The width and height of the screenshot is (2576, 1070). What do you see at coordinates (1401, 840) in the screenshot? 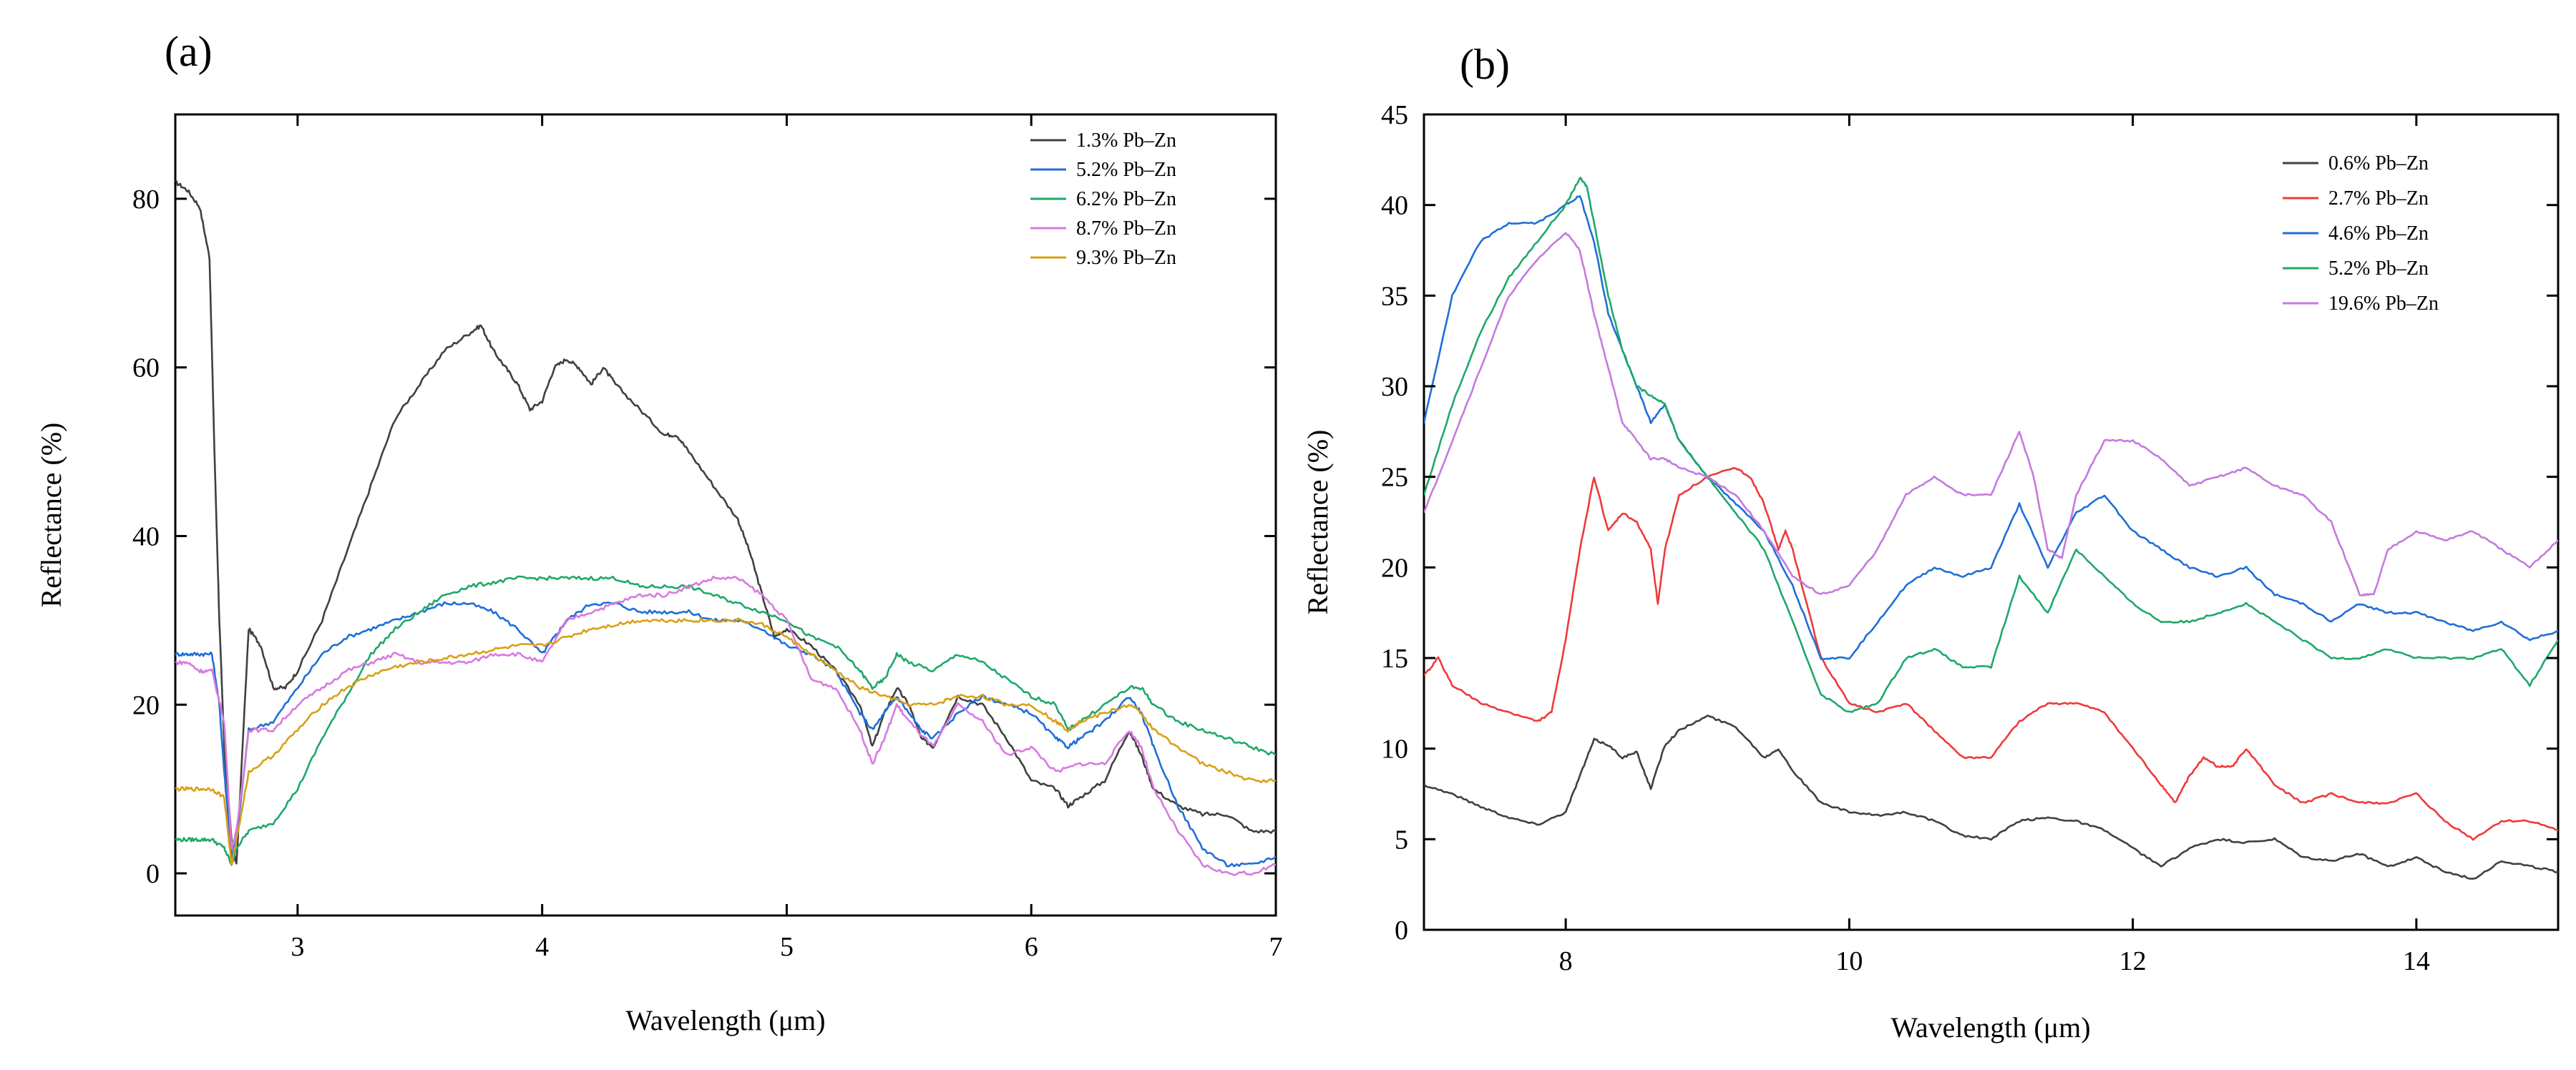
I see `y-tick-label-b-1: 5` at bounding box center [1401, 840].